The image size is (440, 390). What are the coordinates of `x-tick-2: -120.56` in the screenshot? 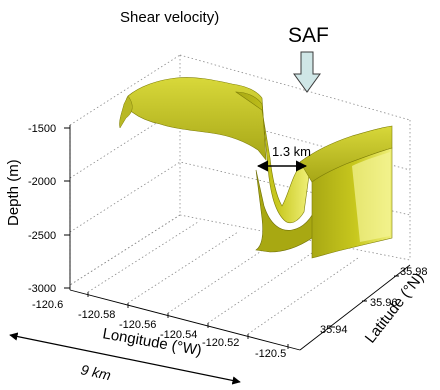 It's located at (137, 325).